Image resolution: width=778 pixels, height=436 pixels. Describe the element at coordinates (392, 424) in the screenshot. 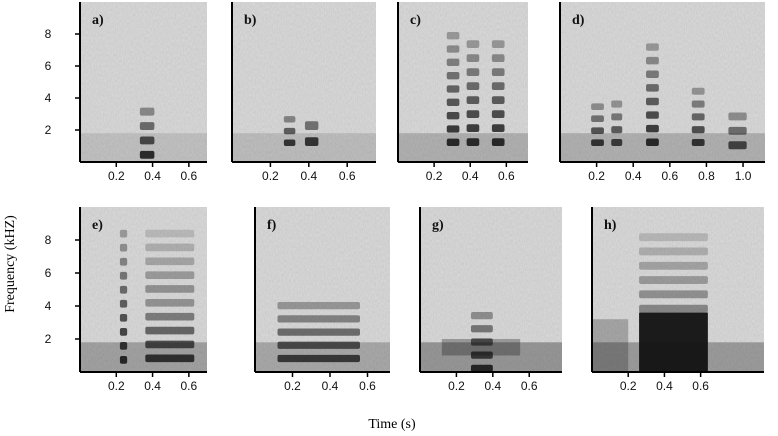

I see `x-axis-label: Time (s)` at that location.